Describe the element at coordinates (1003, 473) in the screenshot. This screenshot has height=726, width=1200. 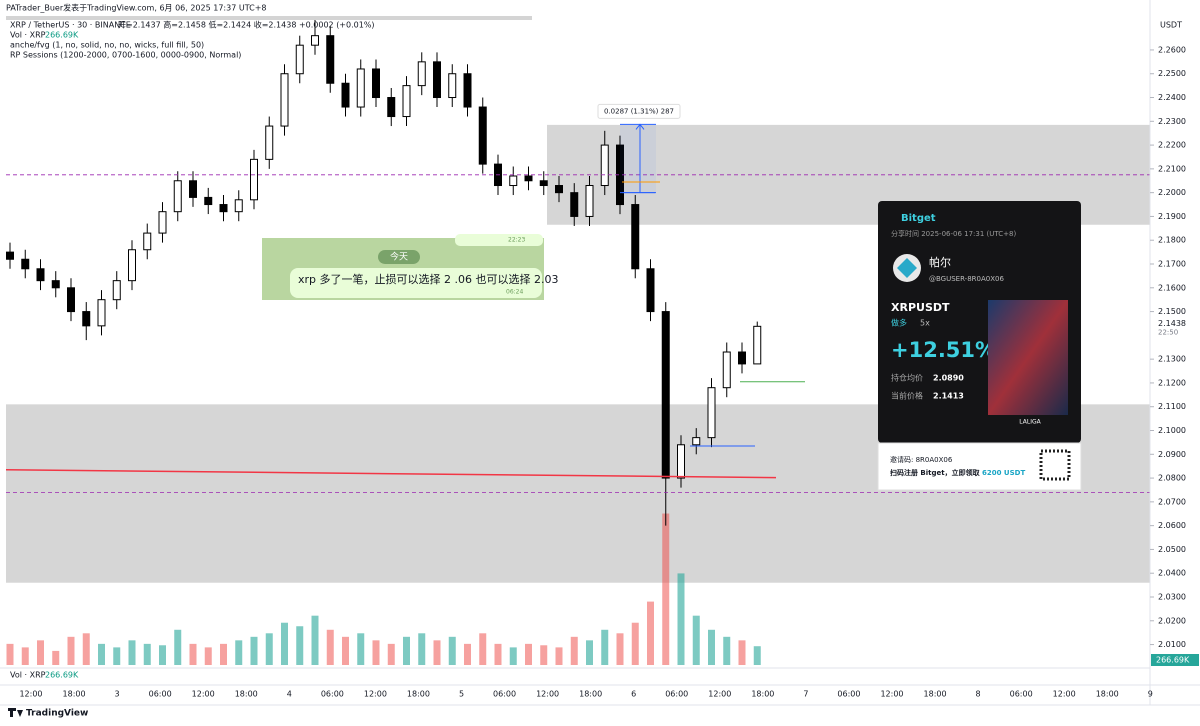
I see `promo-amount: 6200 USDT` at that location.